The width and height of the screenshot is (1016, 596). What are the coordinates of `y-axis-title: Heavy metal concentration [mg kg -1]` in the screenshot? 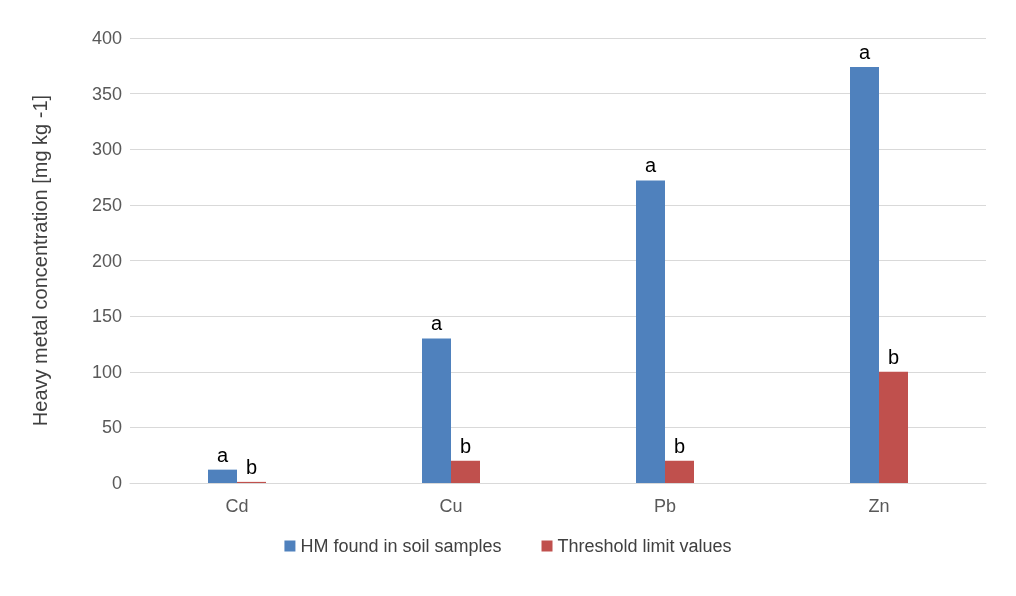 It's located at (40, 260).